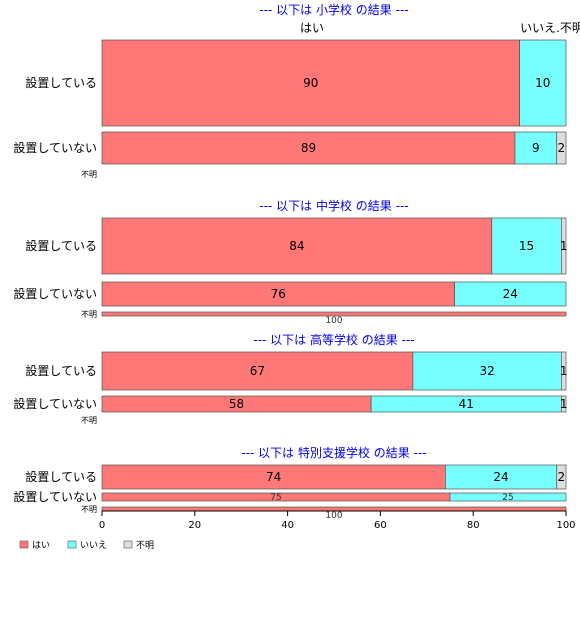 The height and width of the screenshot is (636, 580). Describe the element at coordinates (72, 544) in the screenshot. I see `legend-no-swatch` at that location.